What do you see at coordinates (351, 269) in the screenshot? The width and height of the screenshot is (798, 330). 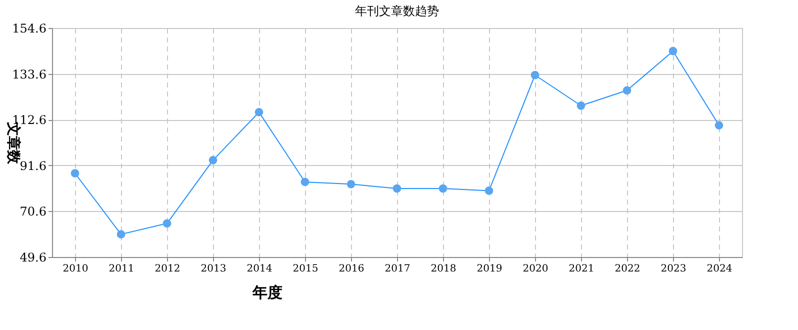 I see `x-tick-label: 2016` at bounding box center [351, 269].